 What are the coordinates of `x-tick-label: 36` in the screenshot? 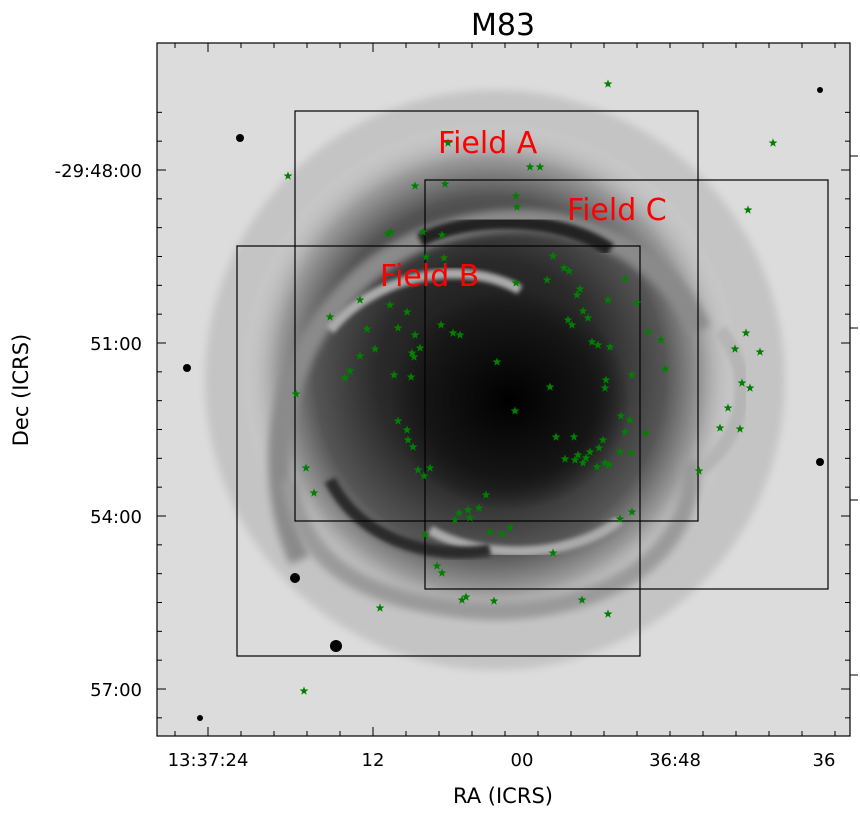 It's located at (824, 760).